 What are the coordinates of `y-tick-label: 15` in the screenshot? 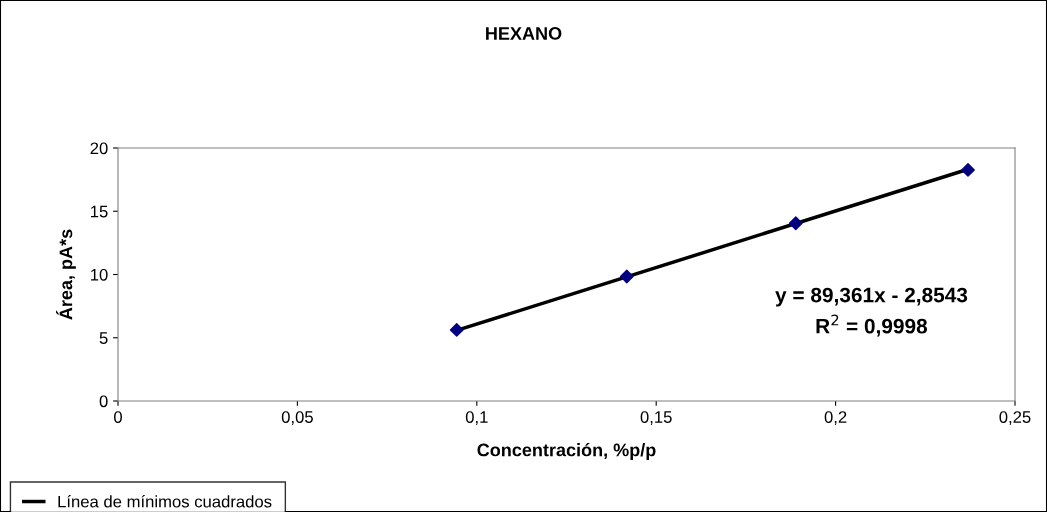 It's located at (99, 211).